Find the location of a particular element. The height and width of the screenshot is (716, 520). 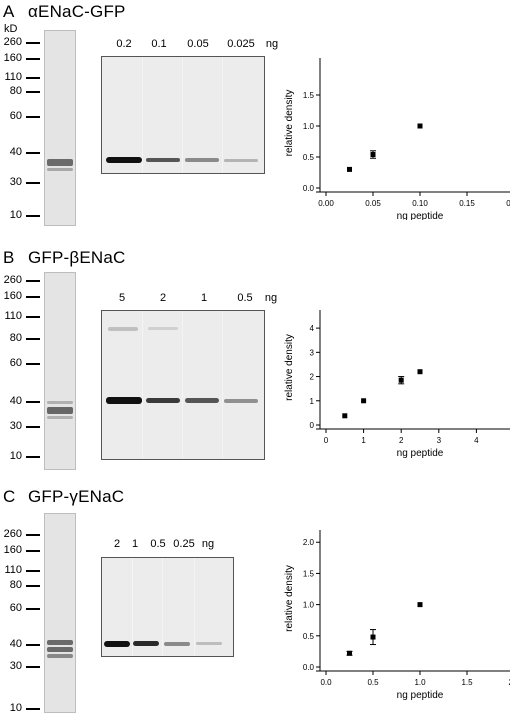

panel-letter: C is located at coordinates (9, 496).